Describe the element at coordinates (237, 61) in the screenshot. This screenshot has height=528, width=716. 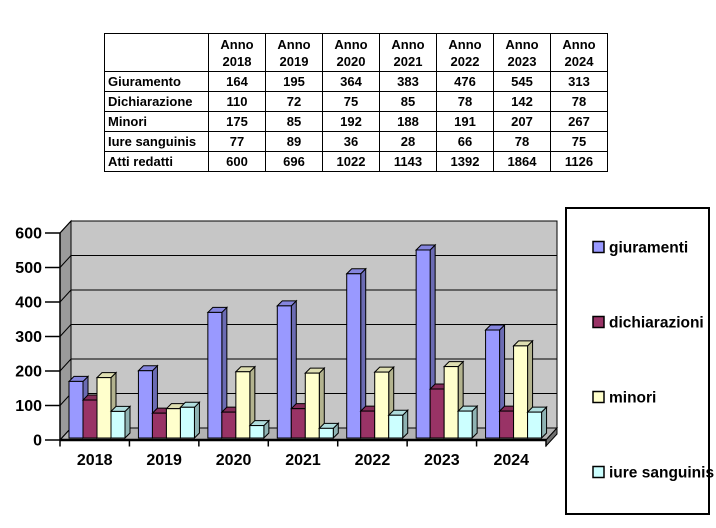
I see `header-year: 2018` at that location.